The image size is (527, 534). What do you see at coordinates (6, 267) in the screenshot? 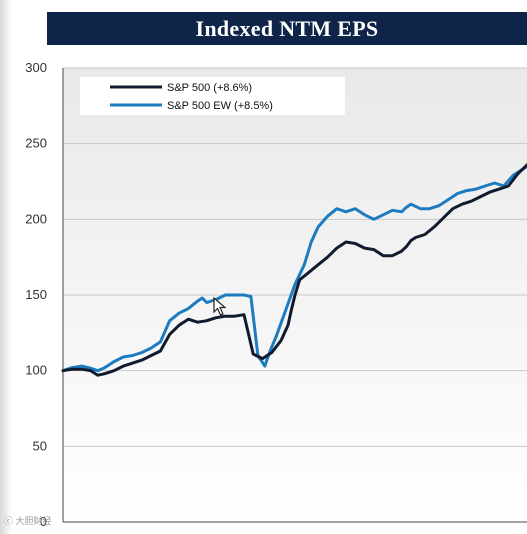
I see `window-left-edge` at bounding box center [6, 267].